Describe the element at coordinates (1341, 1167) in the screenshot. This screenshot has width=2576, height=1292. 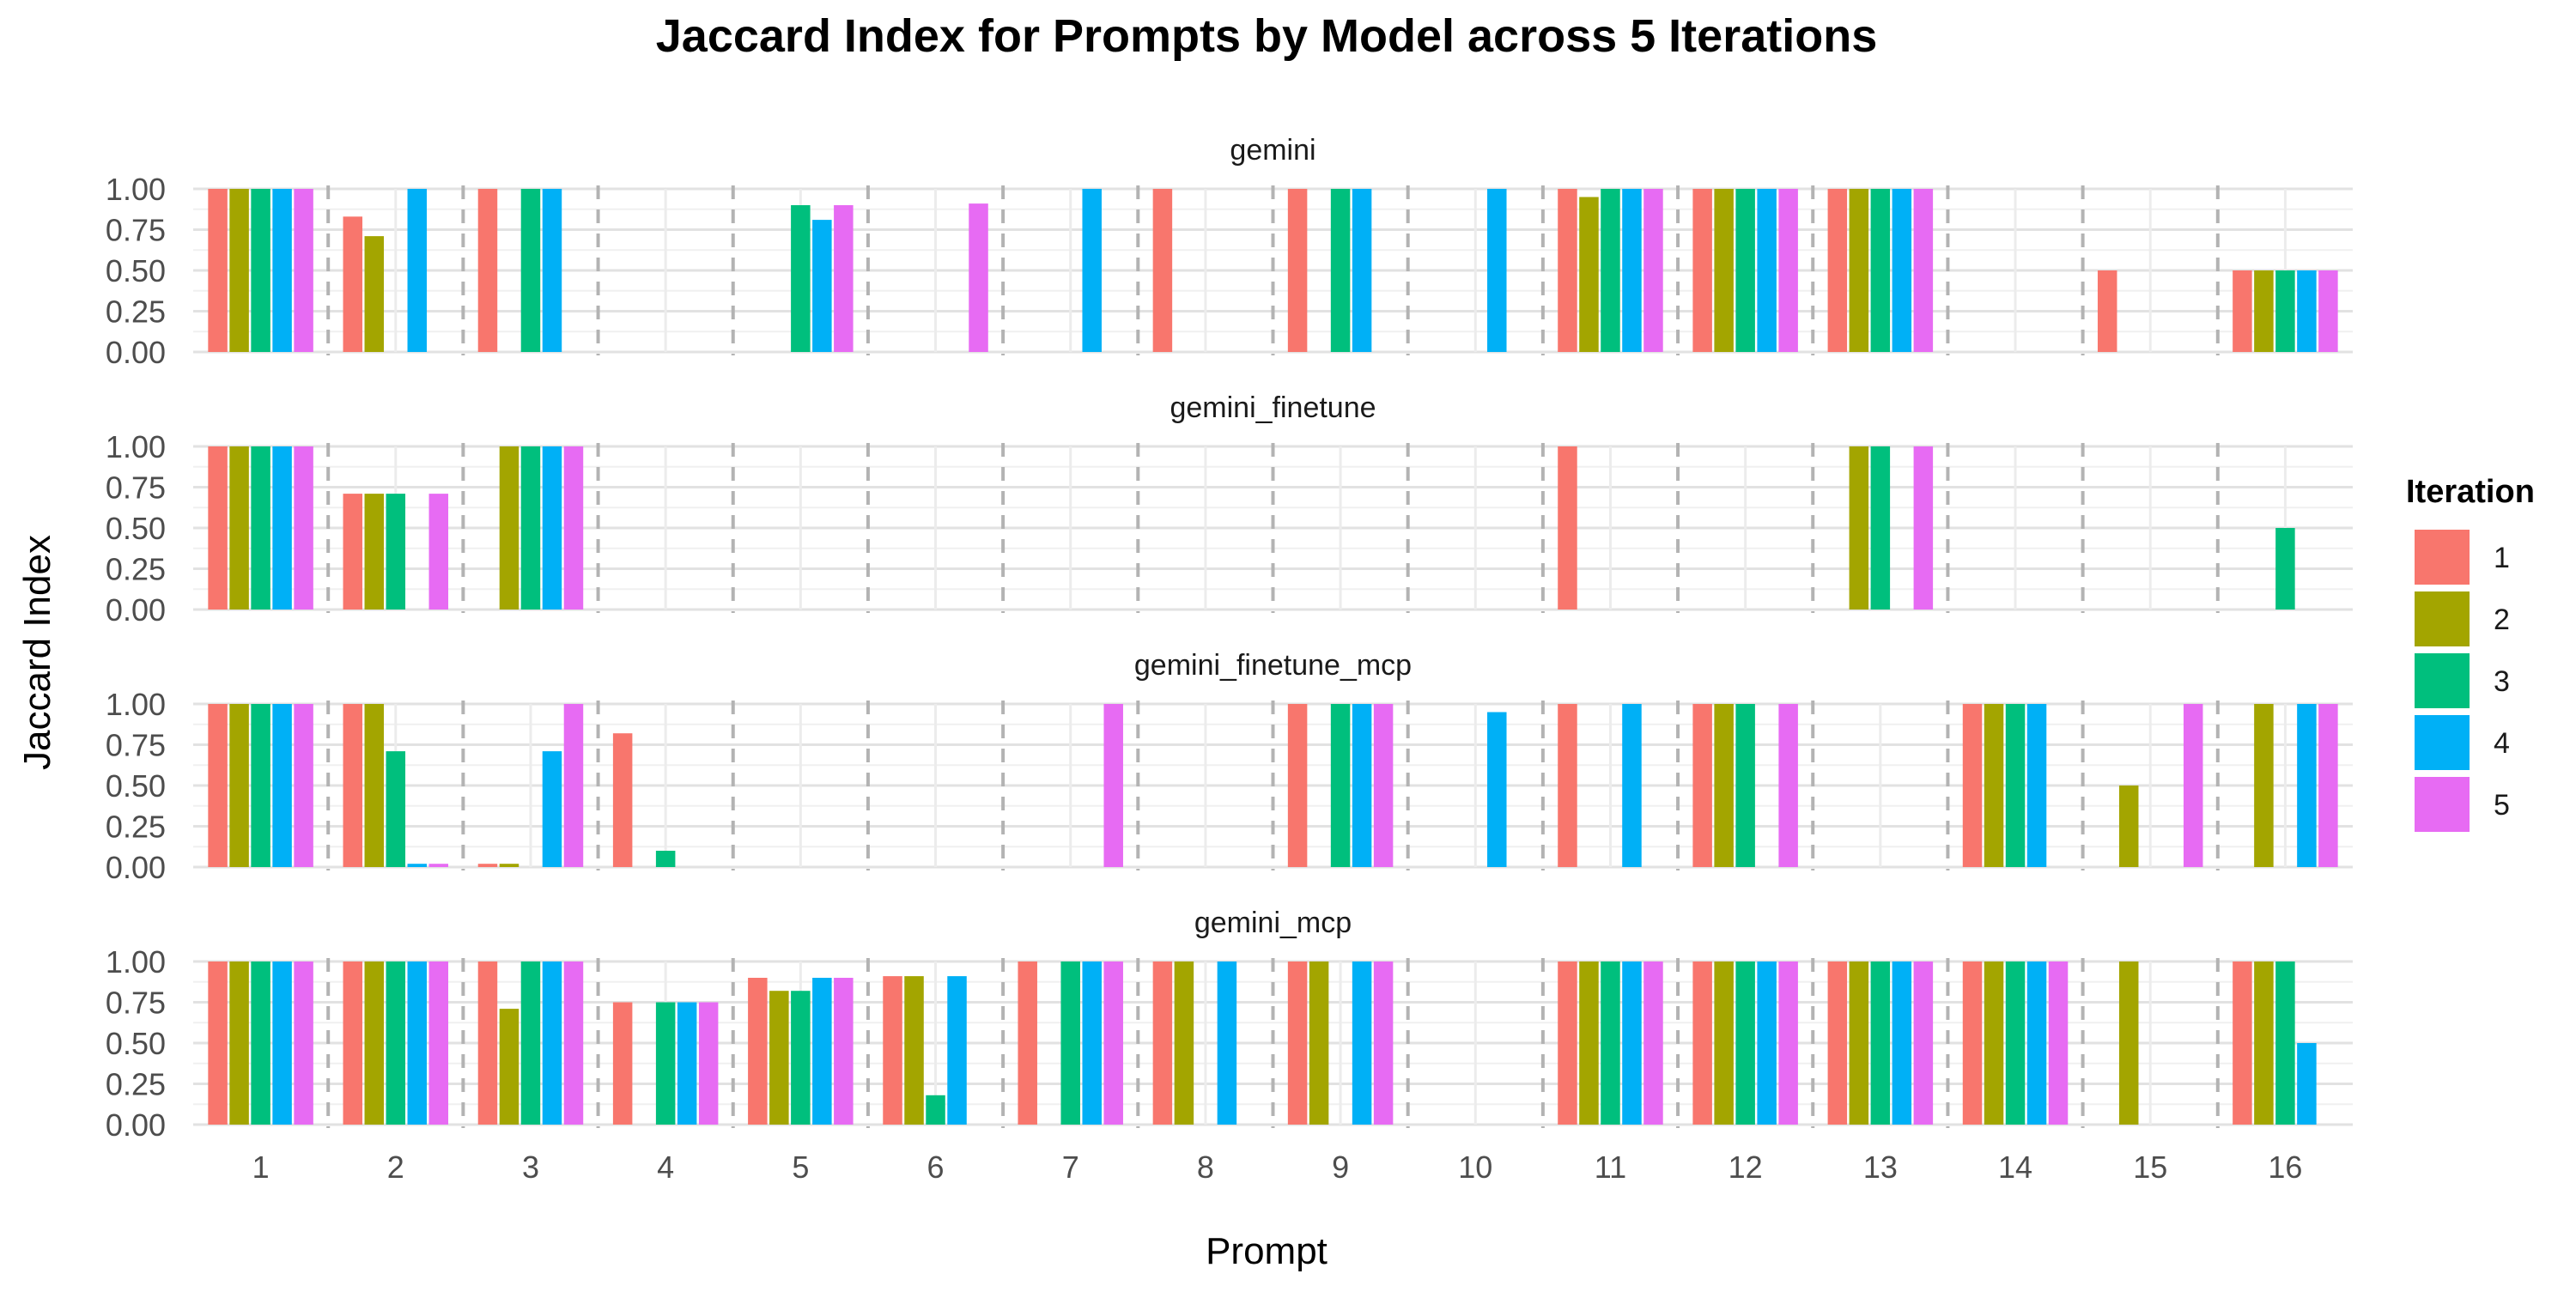
I see `x-tick-label: 9` at that location.